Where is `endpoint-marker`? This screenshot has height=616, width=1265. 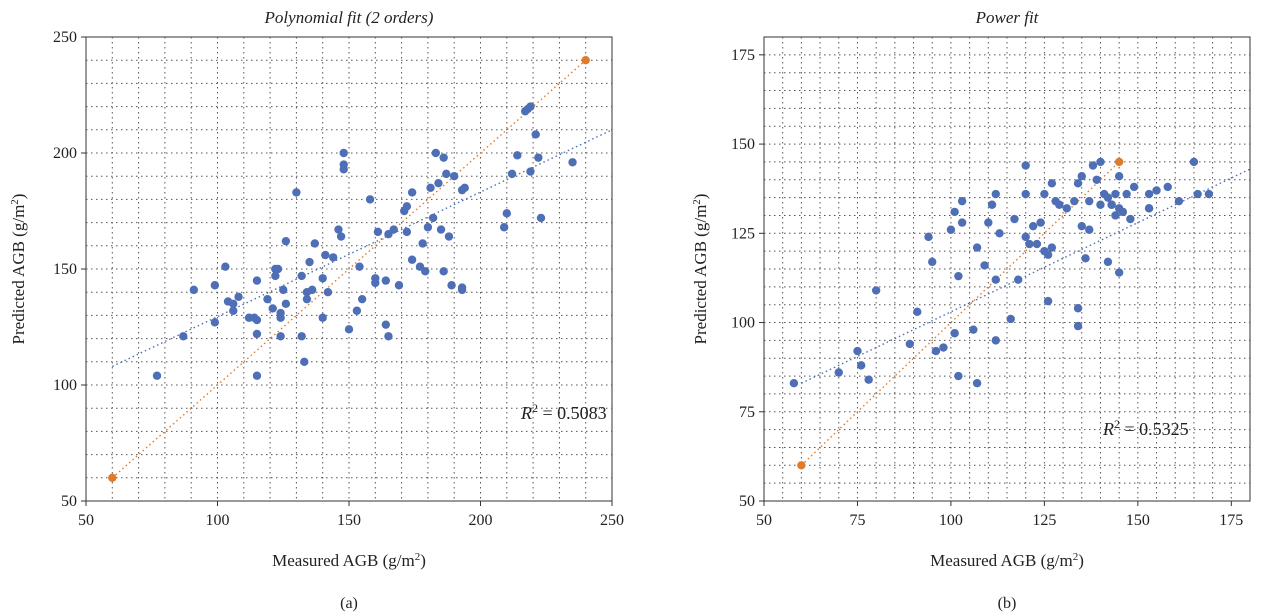 endpoint-marker is located at coordinates (112, 477).